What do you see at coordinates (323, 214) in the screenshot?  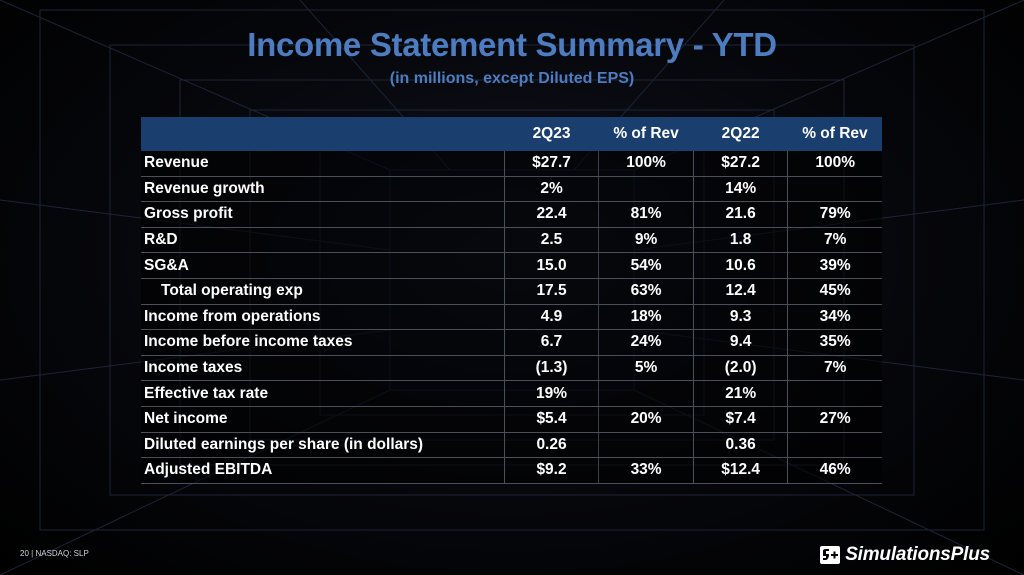 I see `row-label: Gross profit` at bounding box center [323, 214].